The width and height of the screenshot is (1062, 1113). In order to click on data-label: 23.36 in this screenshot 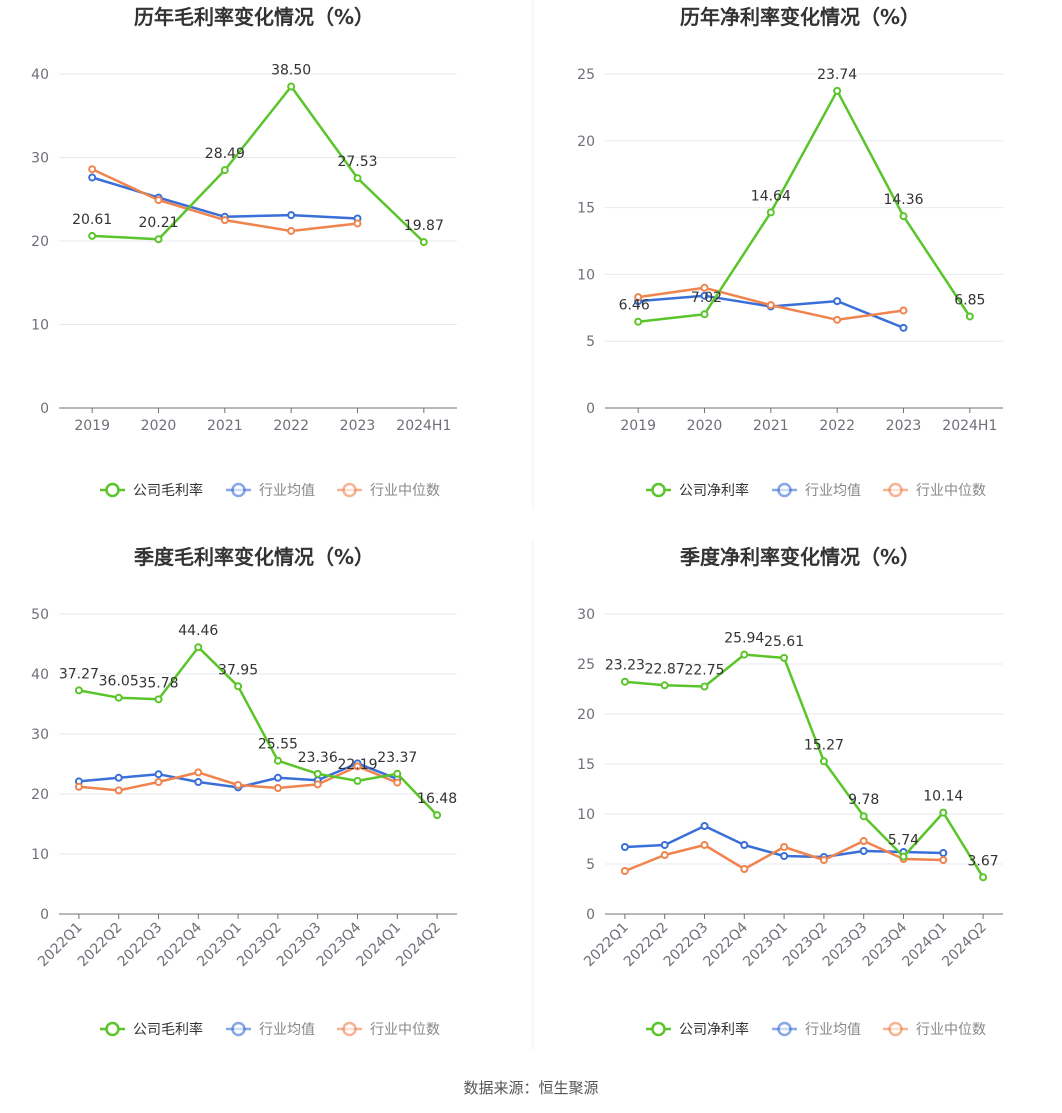, I will do `click(318, 758)`.